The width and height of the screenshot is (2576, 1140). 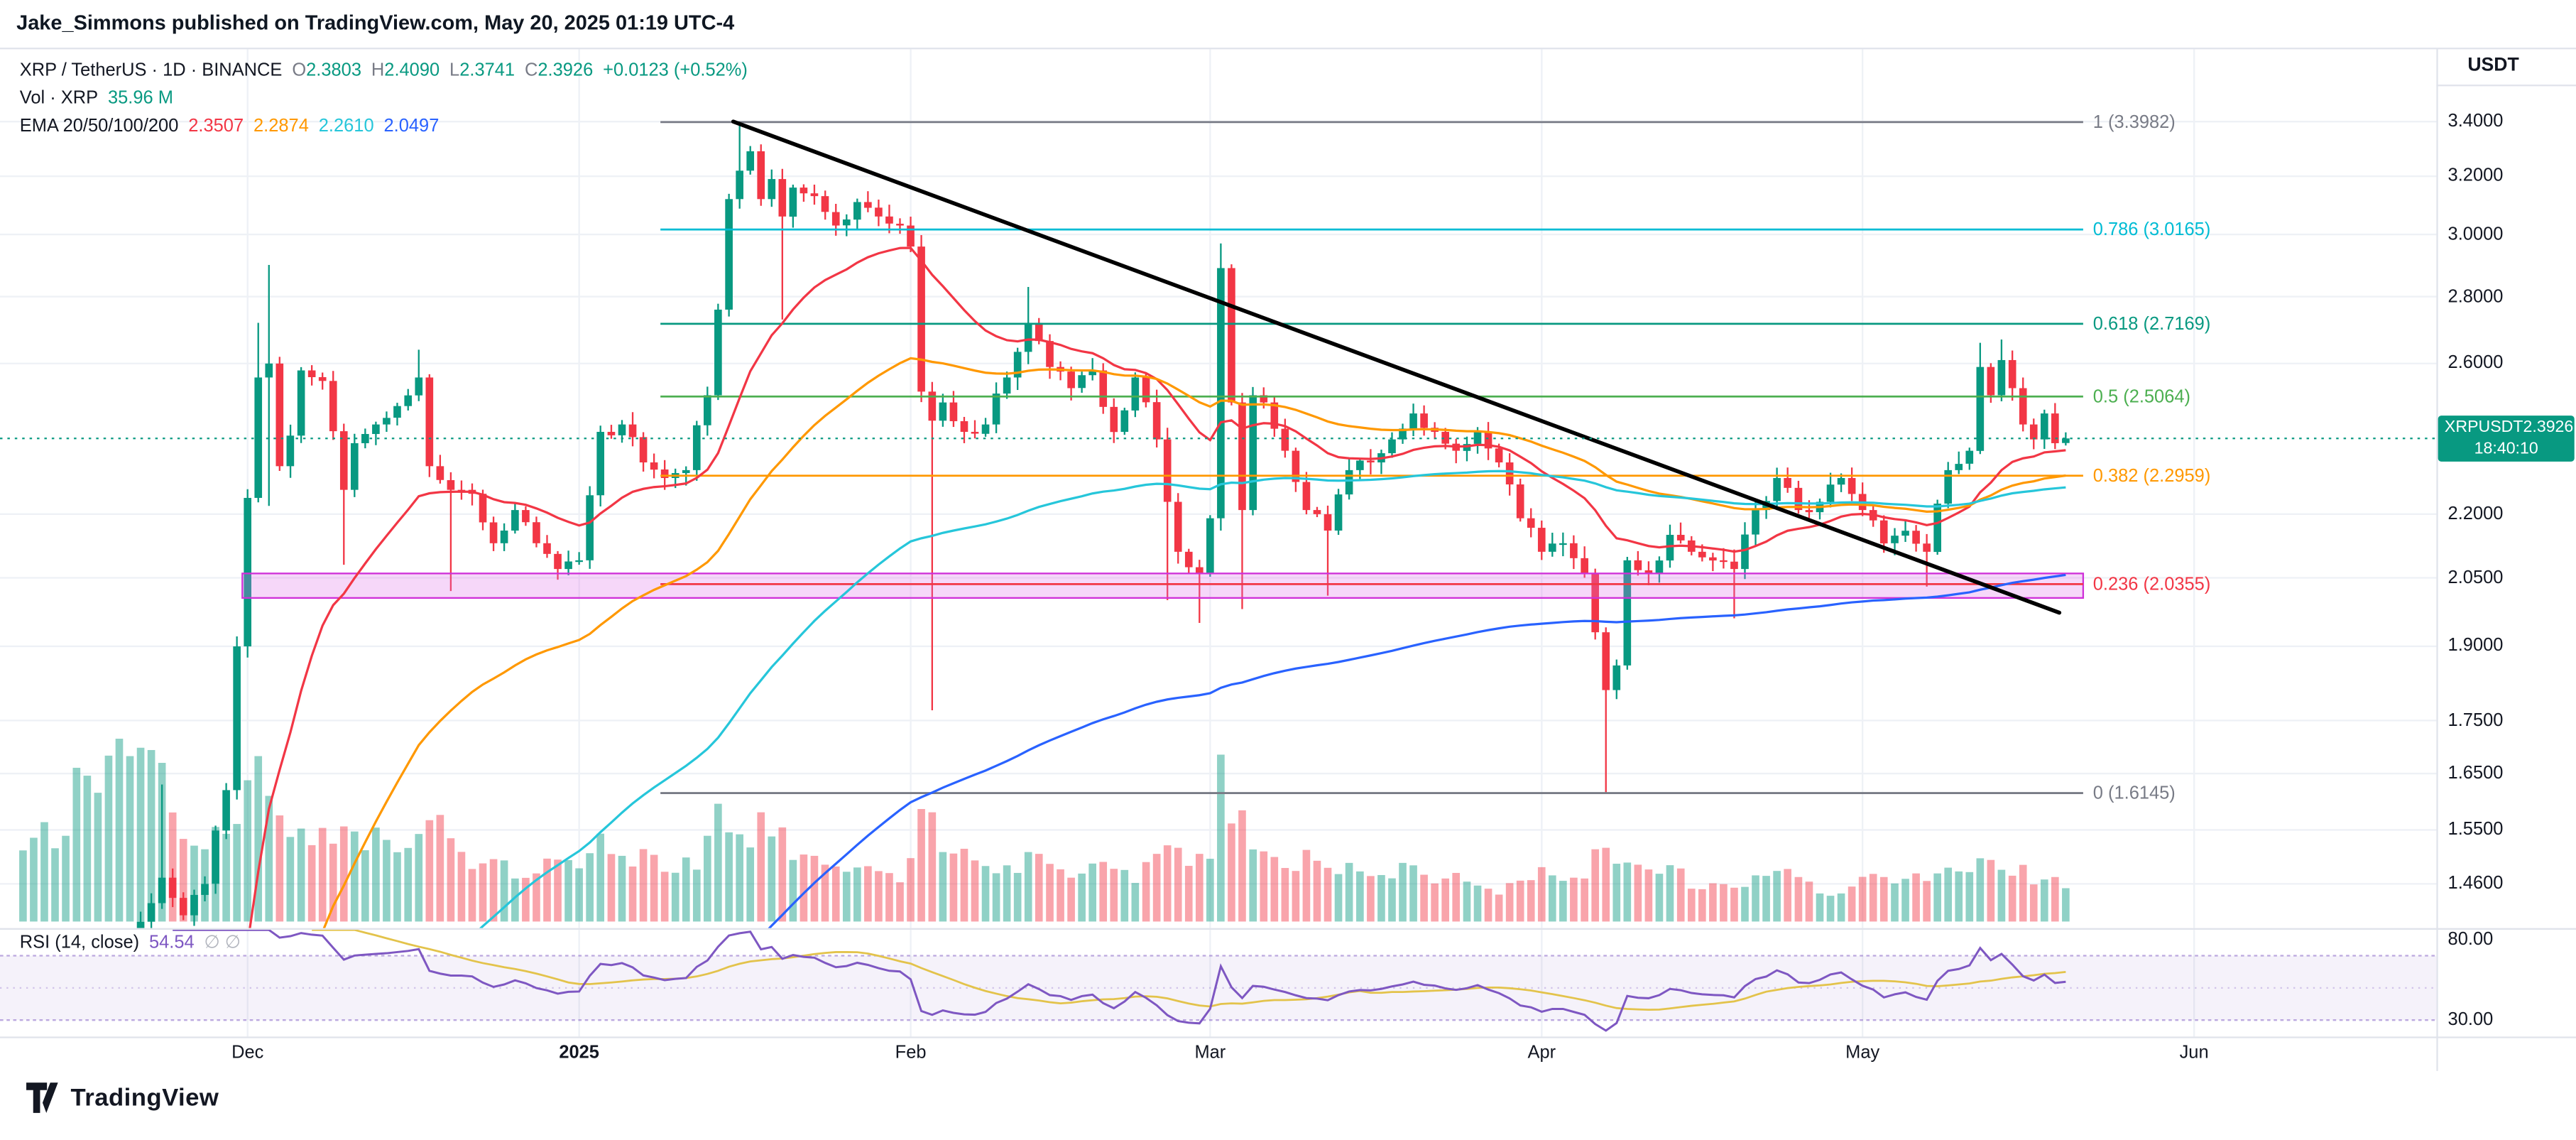 I want to click on fib-label: 0.236 (2.0355), so click(x=2152, y=584).